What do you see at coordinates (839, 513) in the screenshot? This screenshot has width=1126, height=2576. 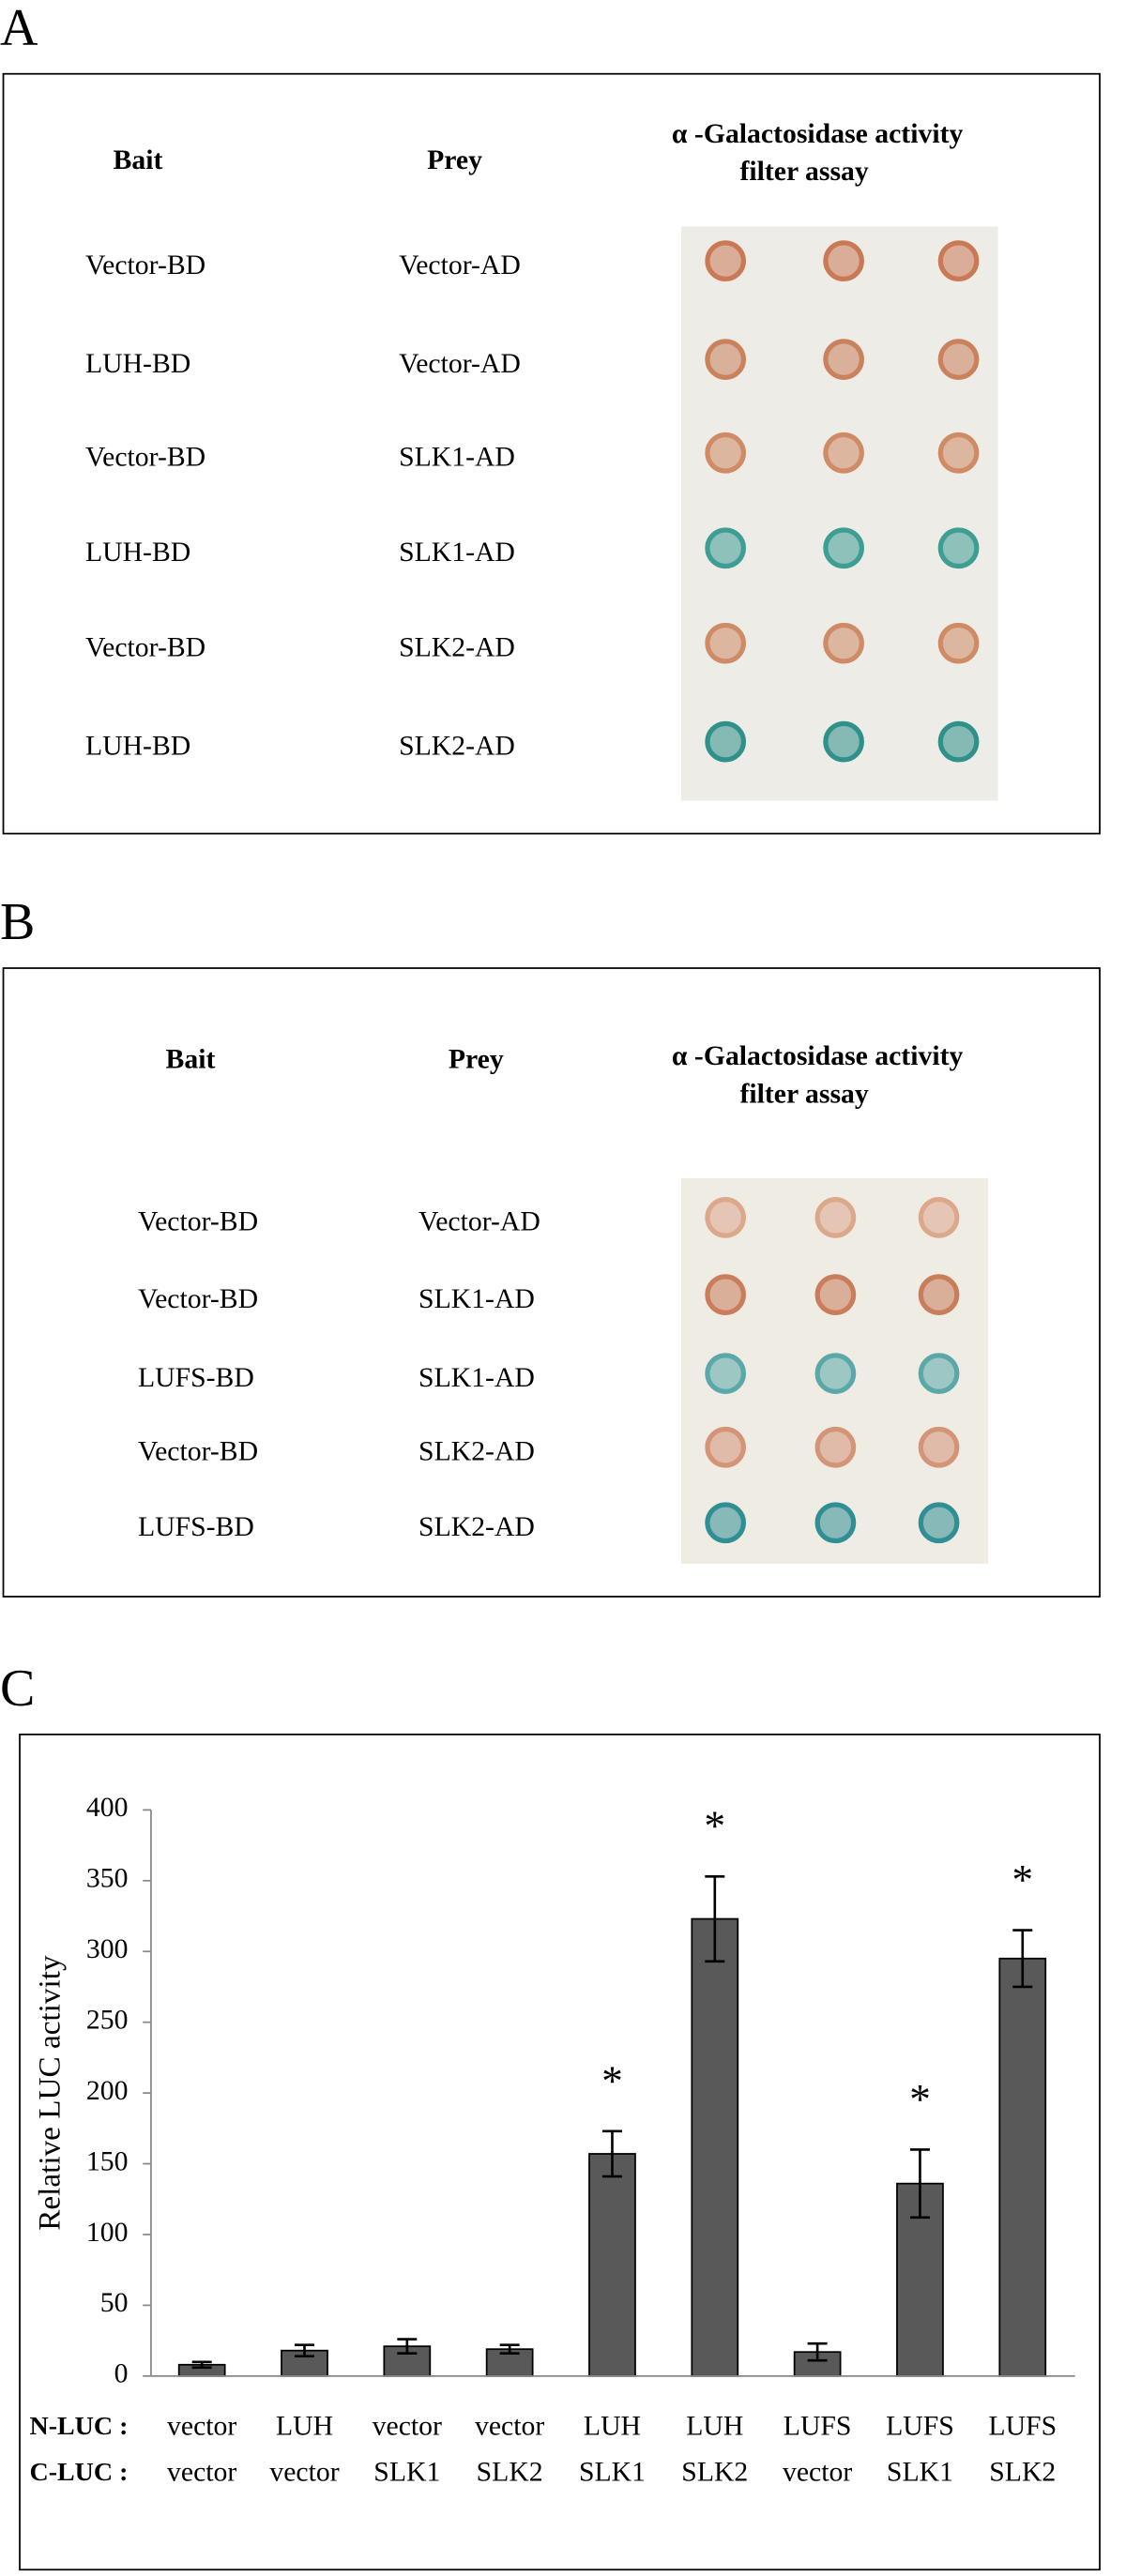 I see `assay-plate` at bounding box center [839, 513].